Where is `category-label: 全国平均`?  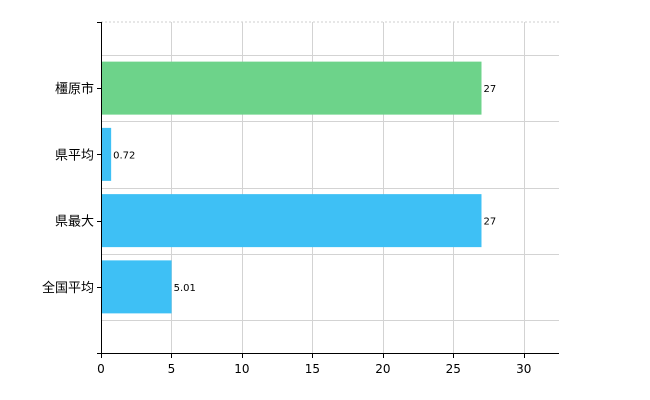 category-label: 全国平均 is located at coordinates (68, 288).